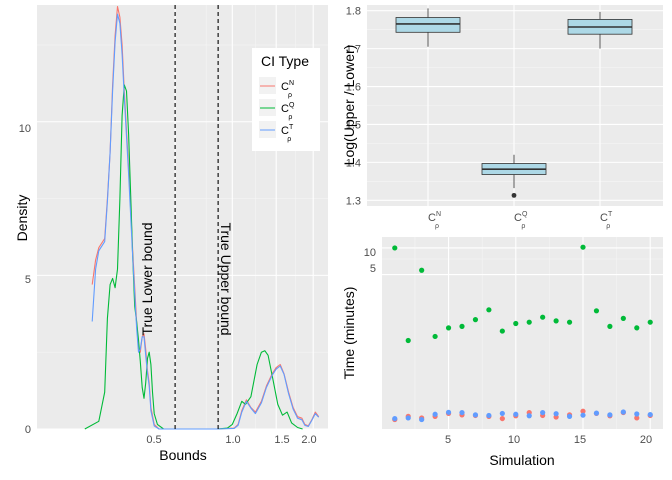  Describe the element at coordinates (514, 195) in the screenshot. I see `boxplot-outlier` at that location.